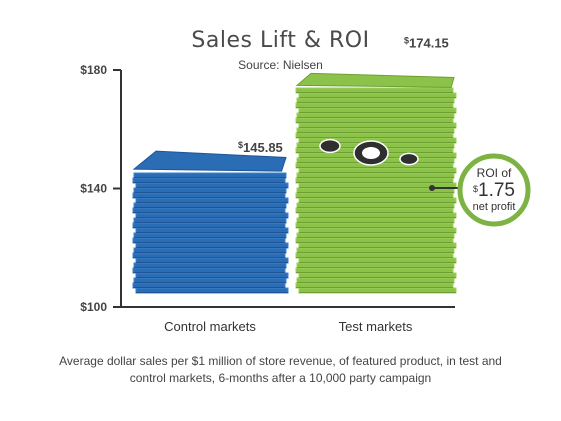 Image resolution: width=561 pixels, height=421 pixels. Describe the element at coordinates (426, 42) in the screenshot. I see `value-label: $174.15` at that location.